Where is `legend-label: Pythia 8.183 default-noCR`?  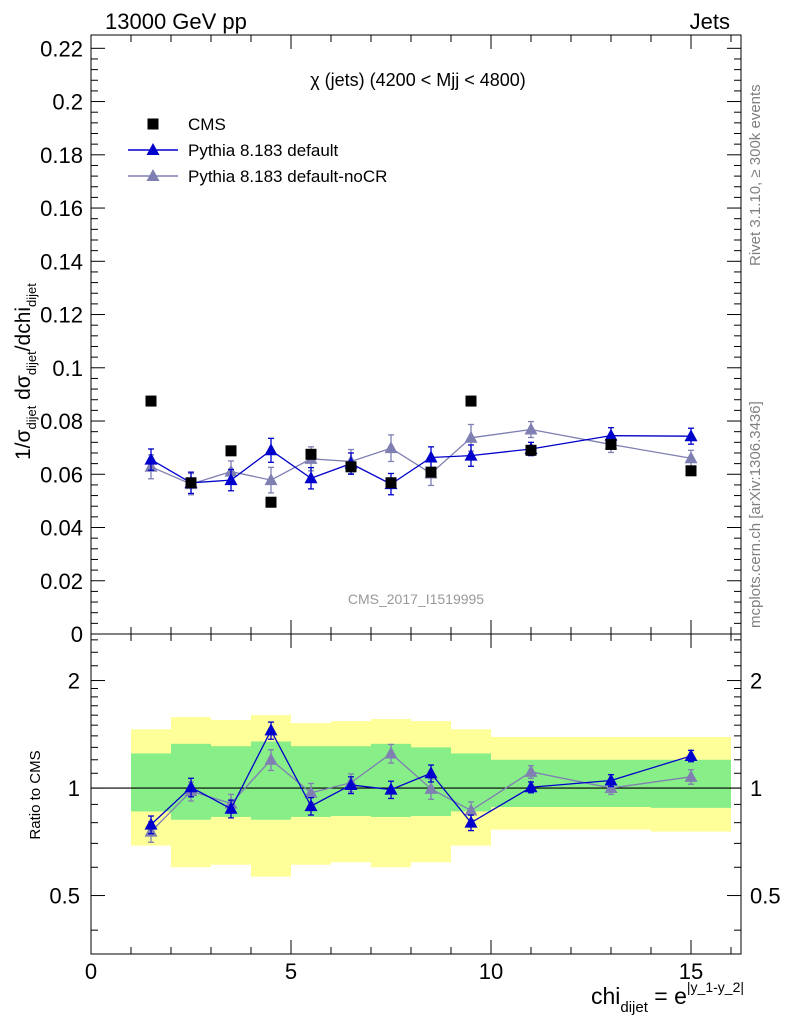 legend-label: Pythia 8.183 default-noCR is located at coordinates (287, 176).